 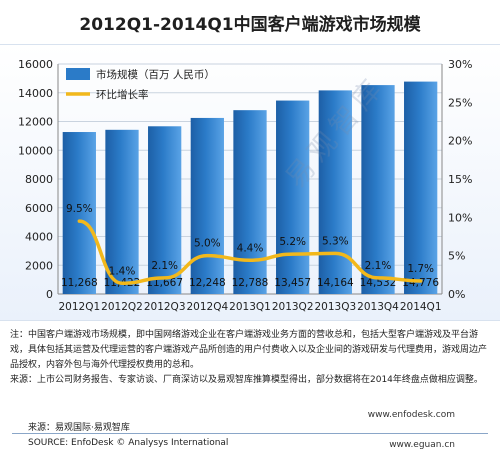 What do you see at coordinates (292, 283) in the screenshot?
I see `bar-value-label: 13,457` at bounding box center [292, 283].